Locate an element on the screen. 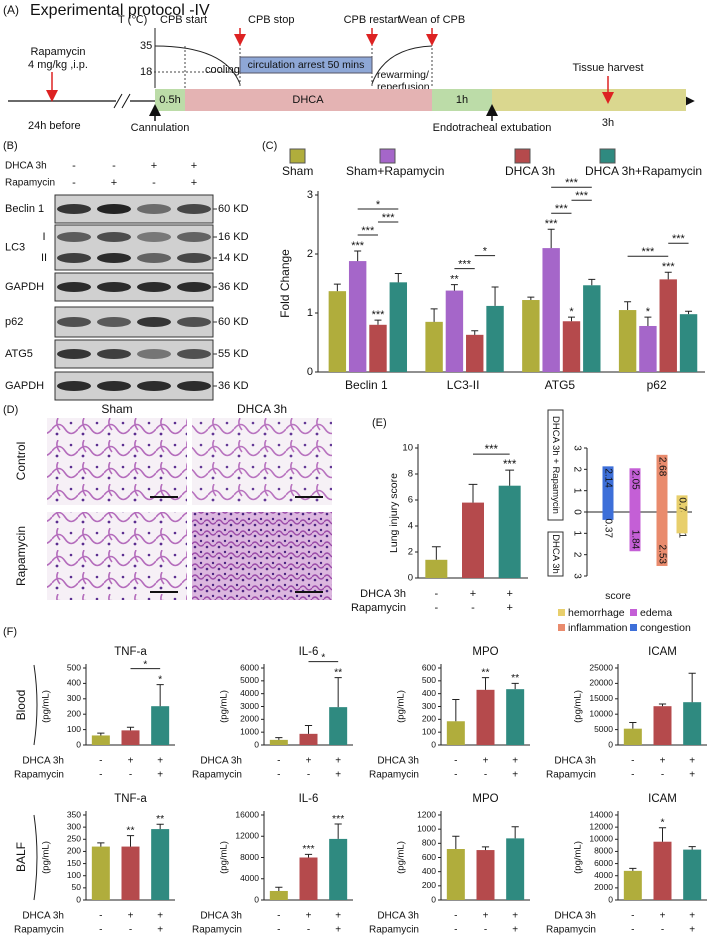 The height and width of the screenshot is (943, 709). y-tick-label: 250 is located at coordinates (74, 839).